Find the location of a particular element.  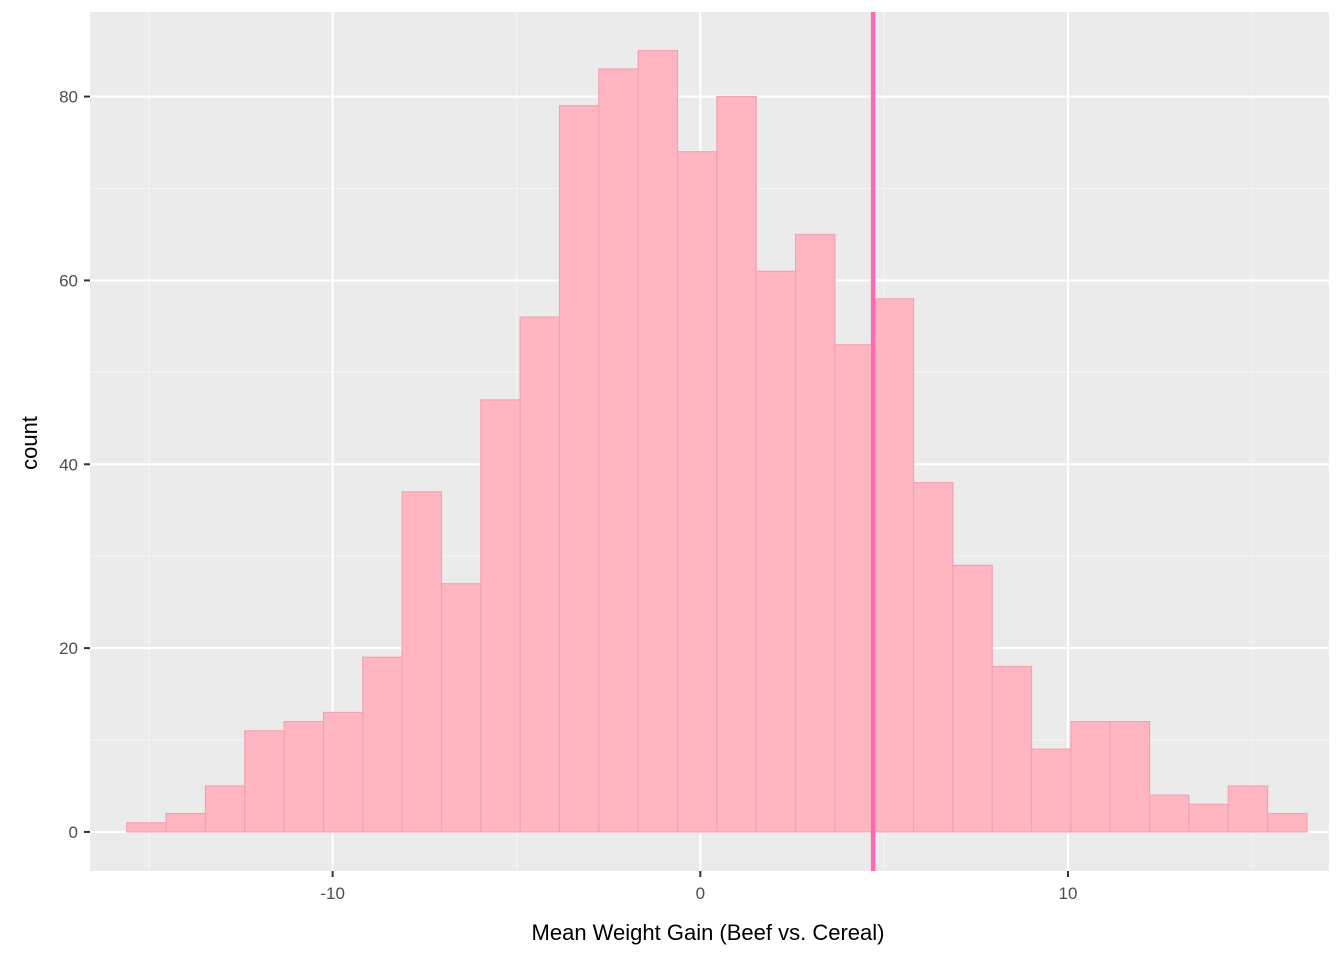

y-tick-label: 40 is located at coordinates (68, 464).